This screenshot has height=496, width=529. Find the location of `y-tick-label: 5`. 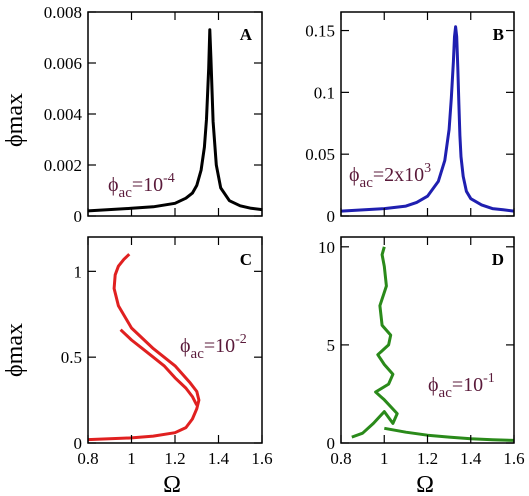

y-tick-label: 5 is located at coordinates (331, 345).